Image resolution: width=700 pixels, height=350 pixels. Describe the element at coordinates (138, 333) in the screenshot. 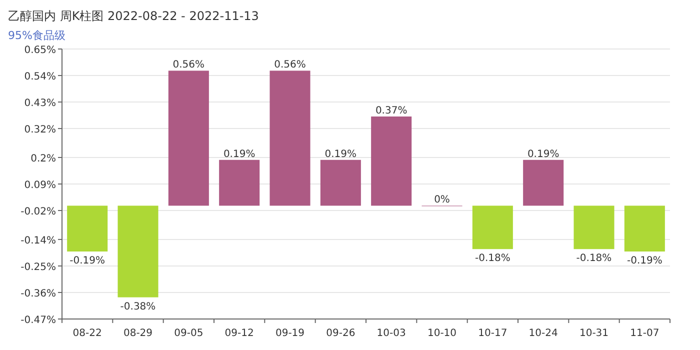

I see `x-tick-label: 08-29` at that location.